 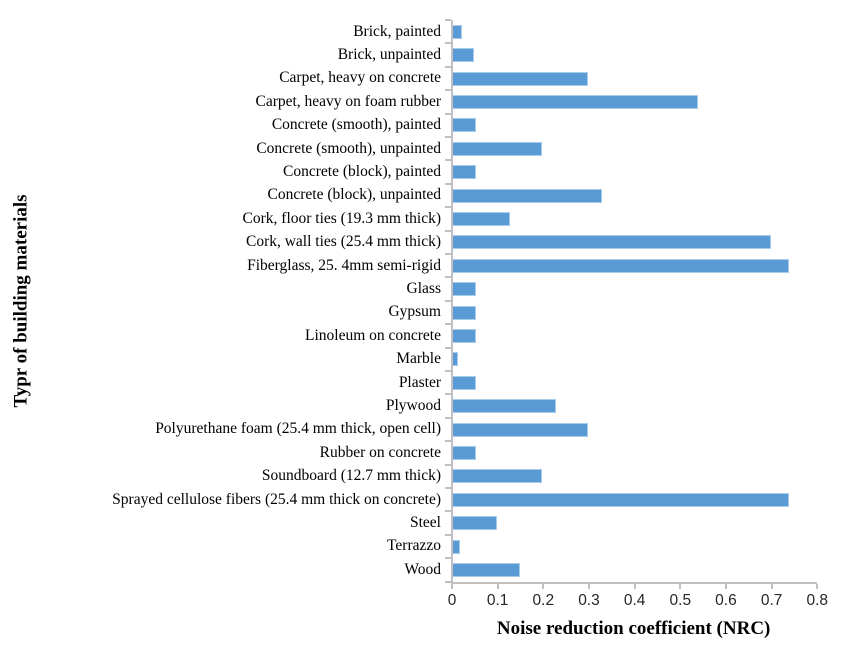 I want to click on x-axis-tick-label: 0.6, so click(x=726, y=600).